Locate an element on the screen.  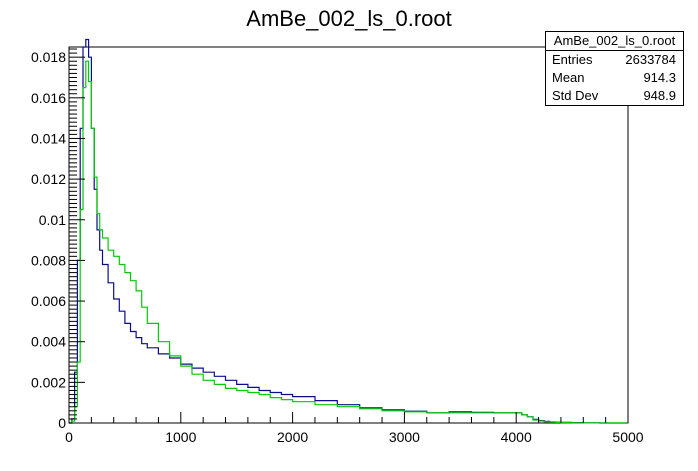
stats-entries-label: Entries is located at coordinates (572, 59).